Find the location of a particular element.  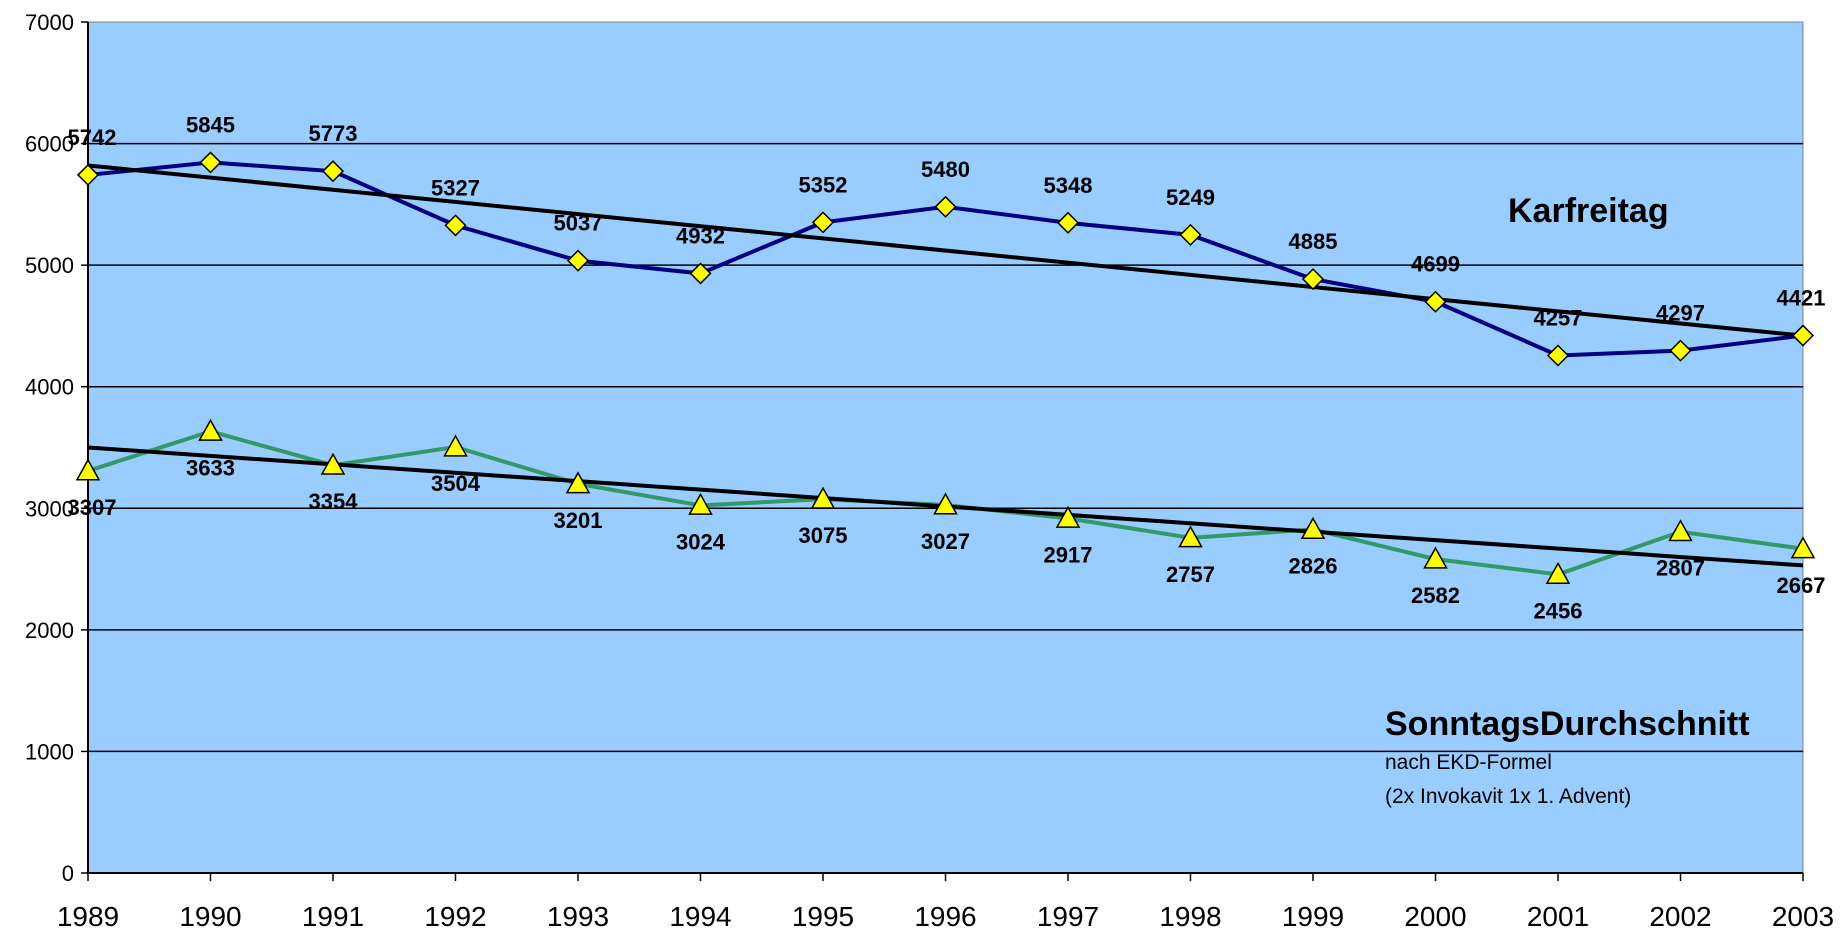

data-label: 5845 is located at coordinates (210, 124).